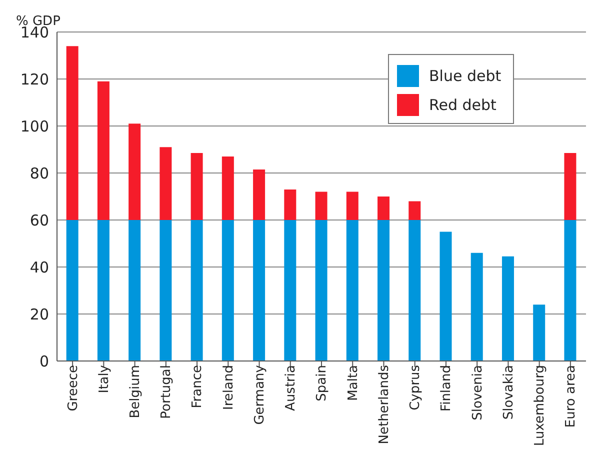 The height and width of the screenshot is (449, 590). I want to click on y-tick-label: 80, so click(39, 173).